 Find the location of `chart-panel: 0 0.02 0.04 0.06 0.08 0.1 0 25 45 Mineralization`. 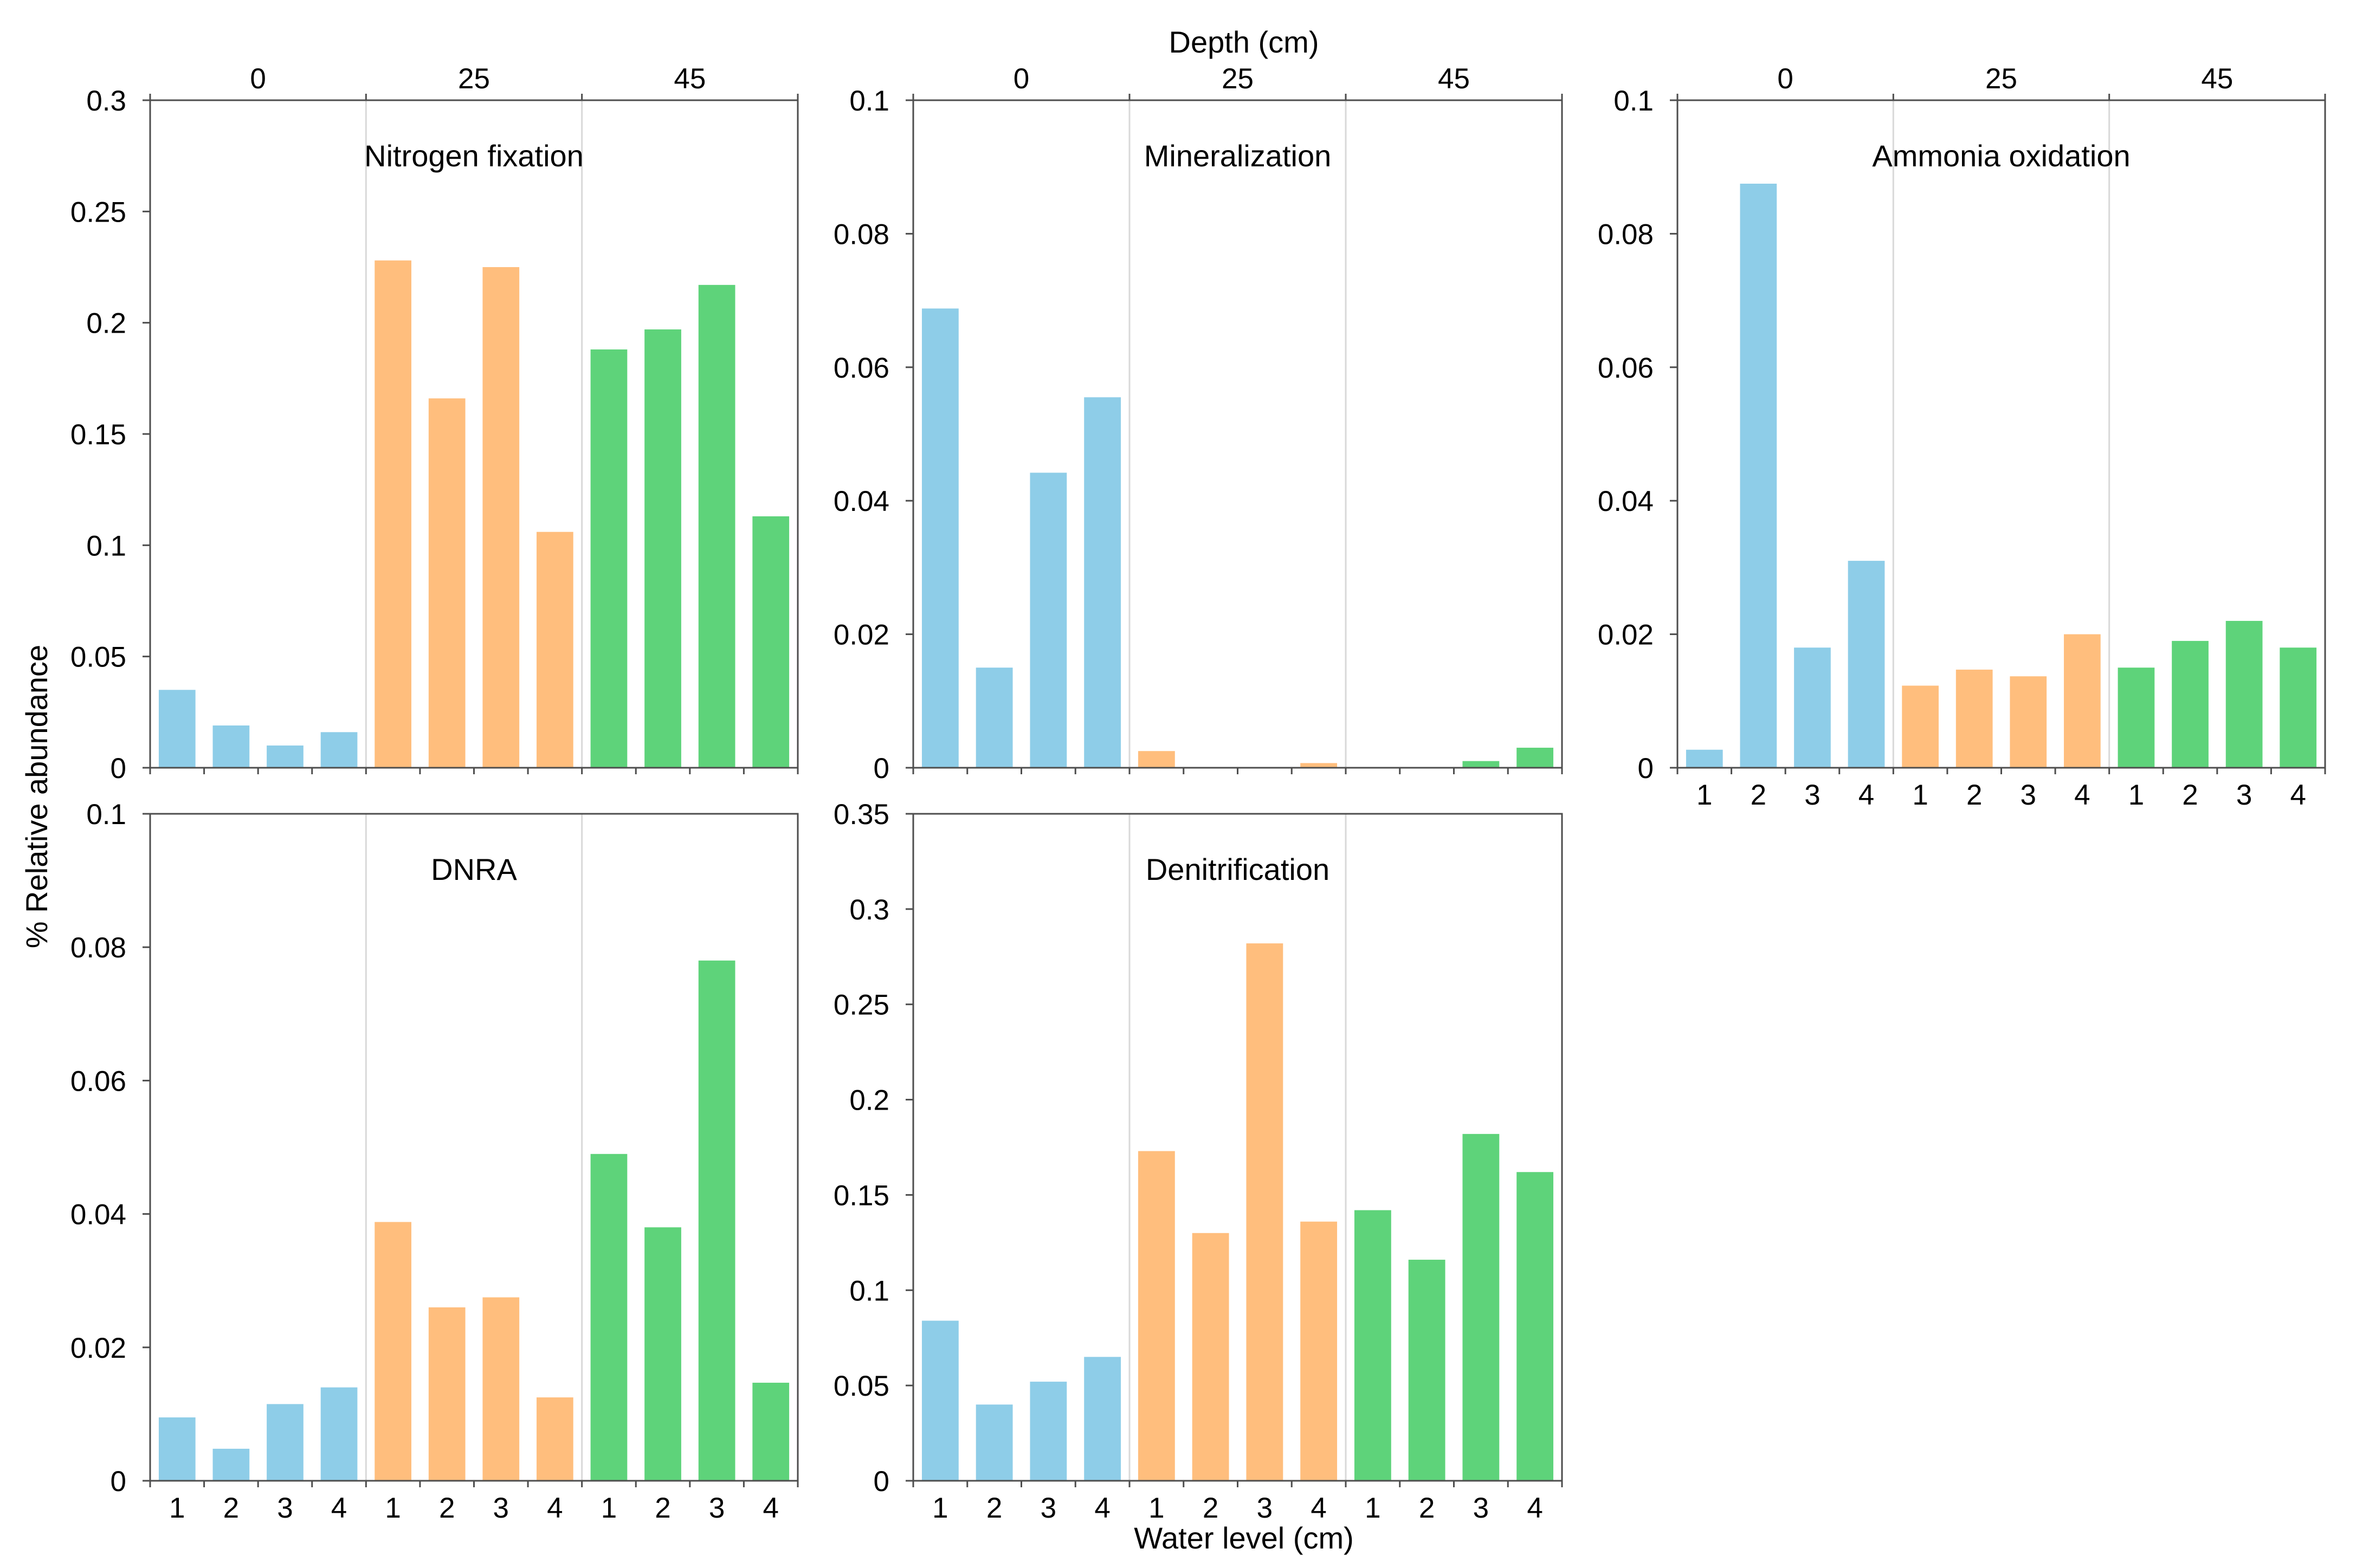

chart-panel: 0 0.02 0.04 0.06 0.08 0.1 0 25 45 Mineralization is located at coordinates (1198, 424).